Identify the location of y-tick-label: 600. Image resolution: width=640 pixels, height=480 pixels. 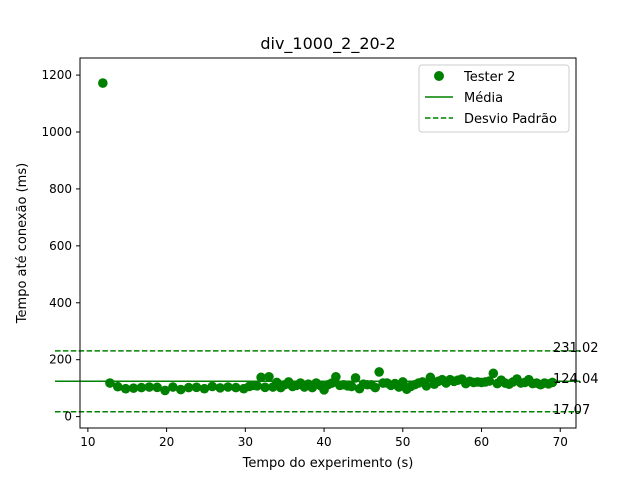
(60, 246).